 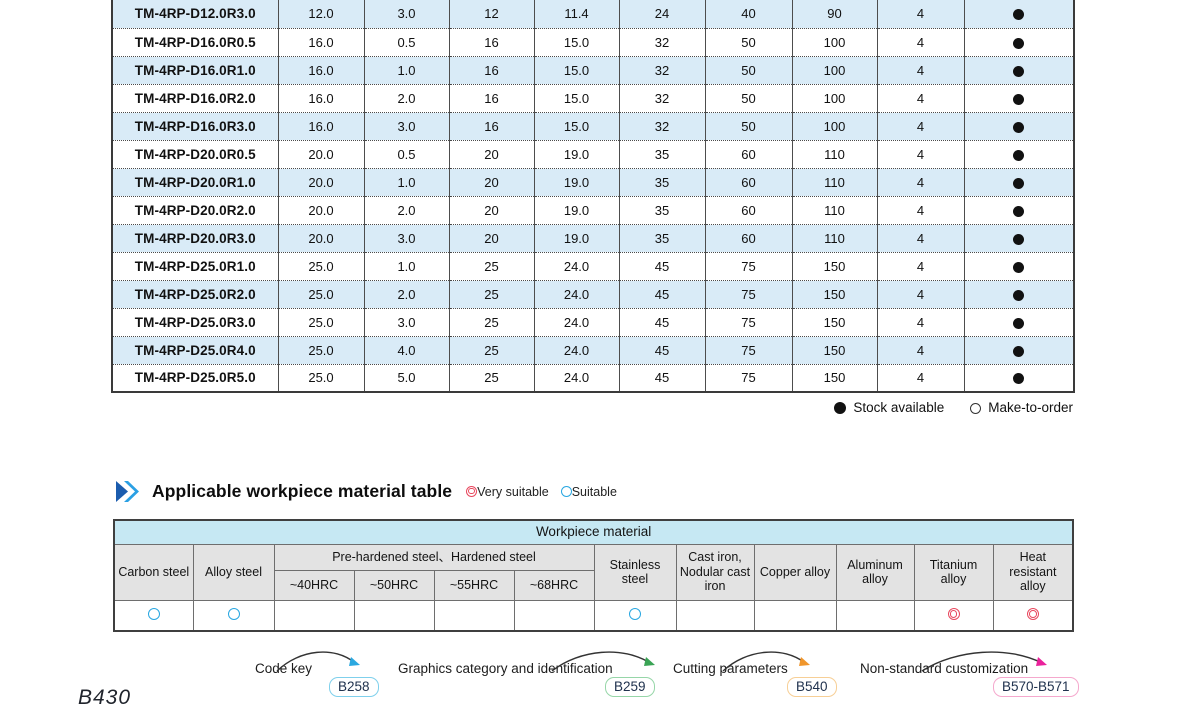 I want to click on value-cell: 4.0, so click(x=407, y=350).